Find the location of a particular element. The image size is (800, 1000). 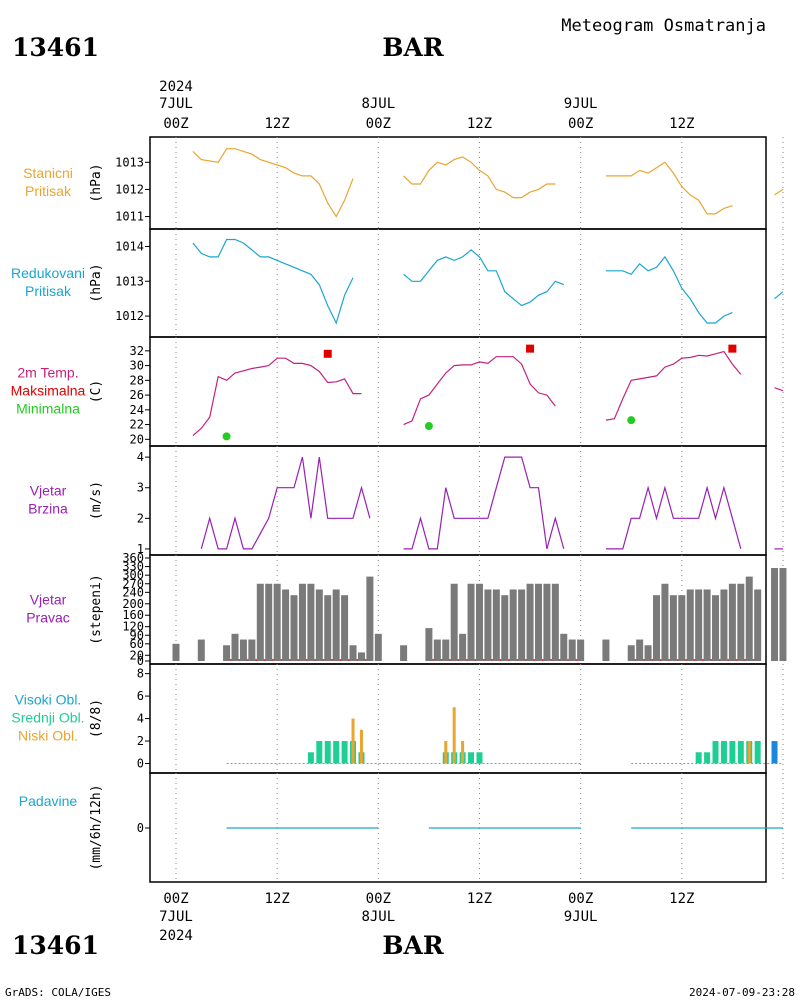

station-id-top: 13461 is located at coordinates (55, 47).